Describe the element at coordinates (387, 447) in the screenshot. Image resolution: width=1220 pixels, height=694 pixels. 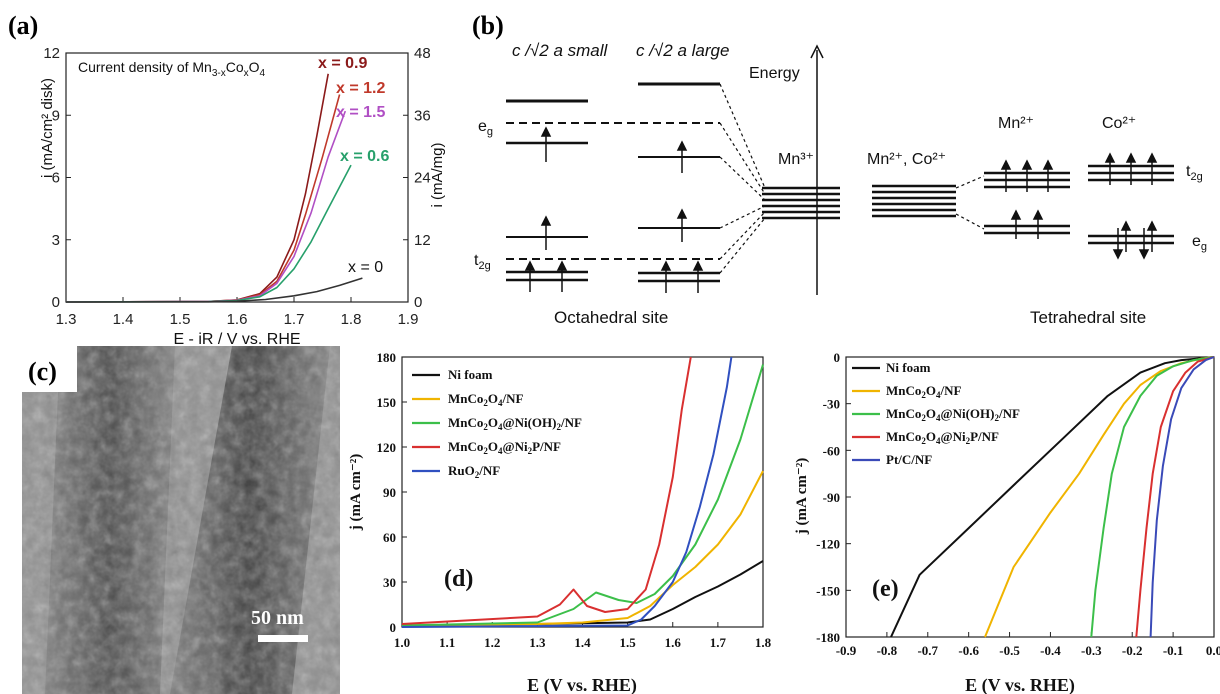
I see `y-tick-label: 120` at that location.